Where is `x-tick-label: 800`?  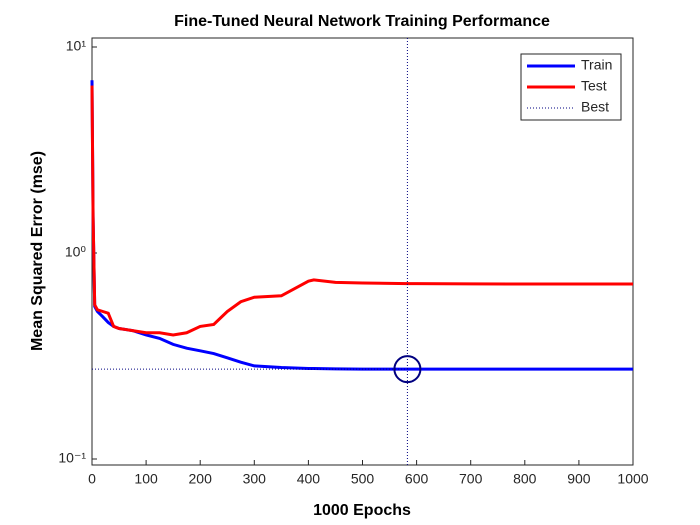 x-tick-label: 800 is located at coordinates (525, 479).